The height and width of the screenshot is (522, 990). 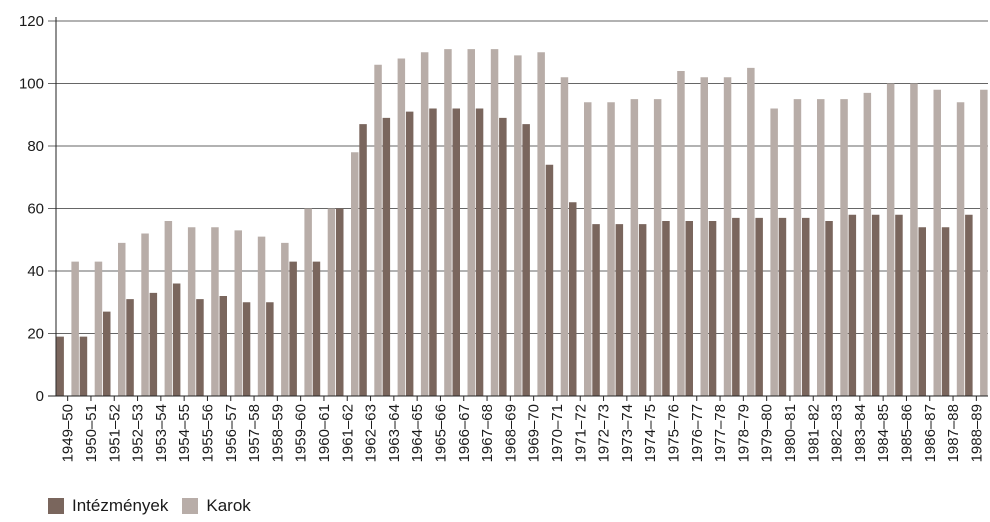 What do you see at coordinates (40, 396) in the screenshot?
I see `y-tick-label: 0` at bounding box center [40, 396].